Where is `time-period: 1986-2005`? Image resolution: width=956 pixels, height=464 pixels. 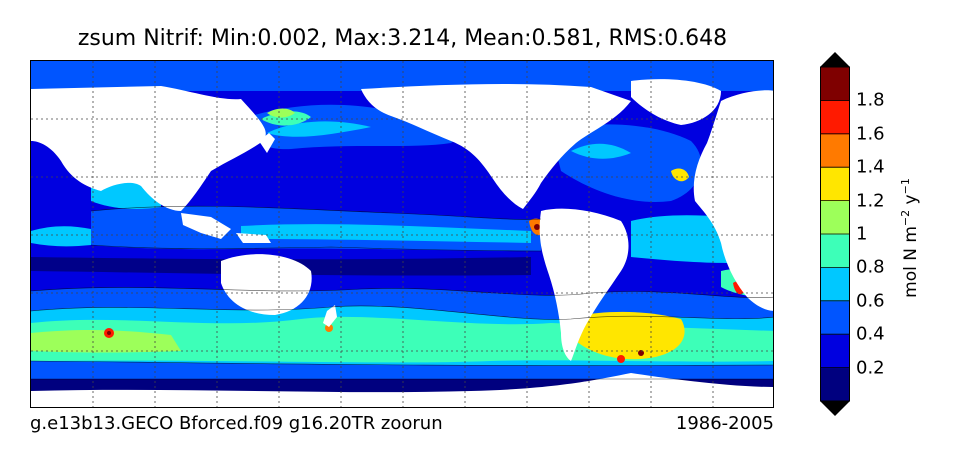 time-period: 1986-2005 is located at coordinates (724, 423).